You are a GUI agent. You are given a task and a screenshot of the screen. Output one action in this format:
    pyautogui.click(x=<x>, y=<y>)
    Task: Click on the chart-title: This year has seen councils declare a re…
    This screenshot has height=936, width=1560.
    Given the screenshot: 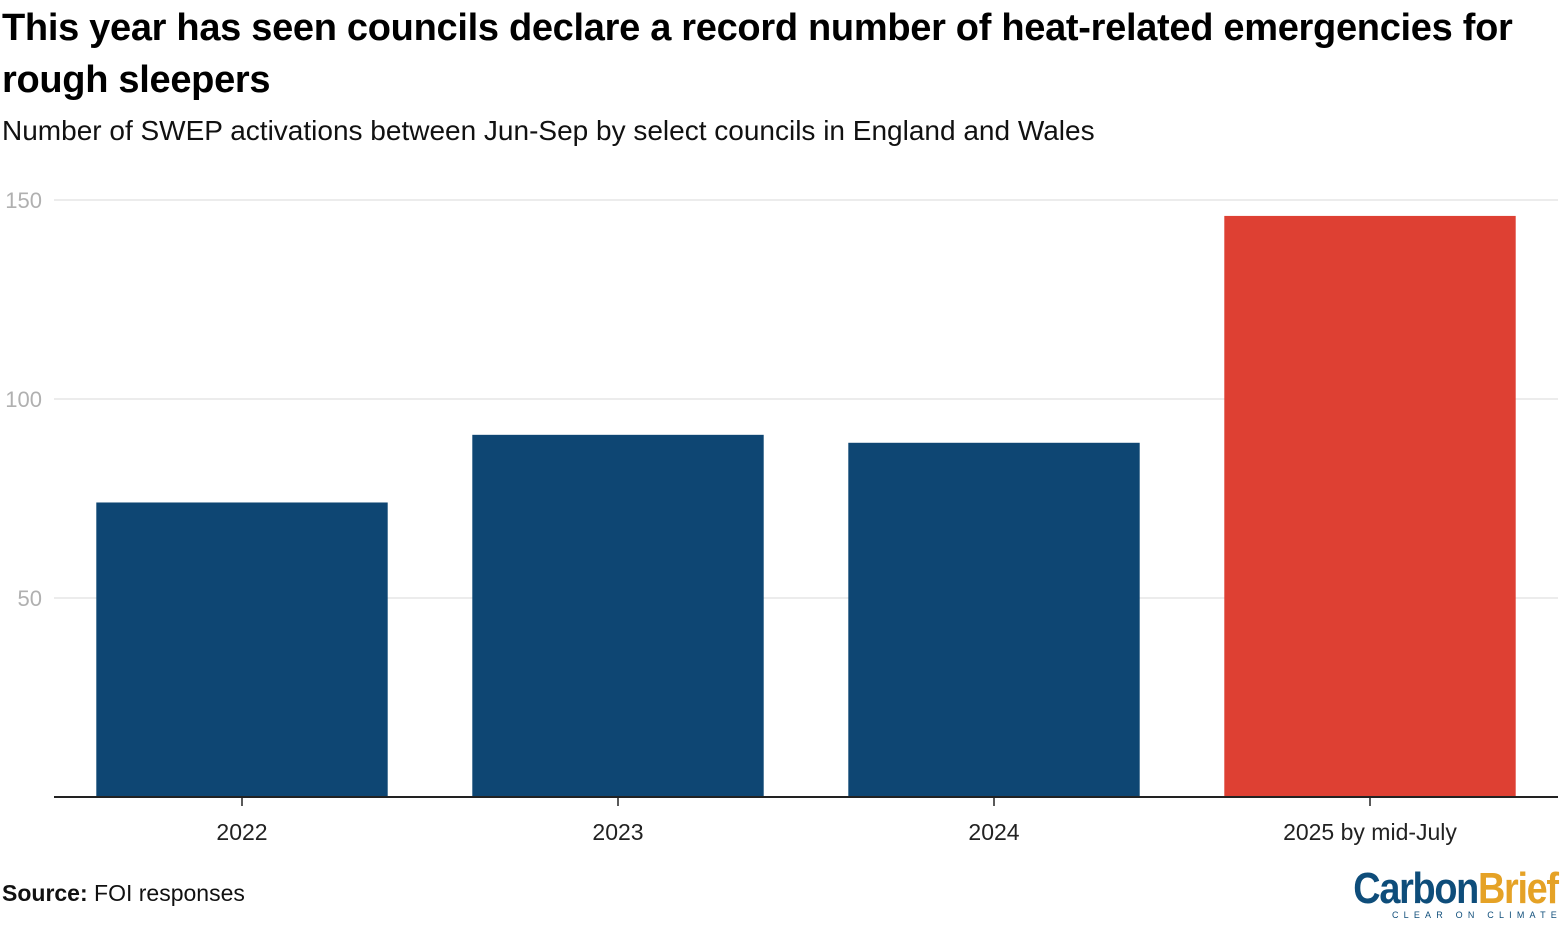 What is the action you would take?
    pyautogui.click(x=757, y=54)
    